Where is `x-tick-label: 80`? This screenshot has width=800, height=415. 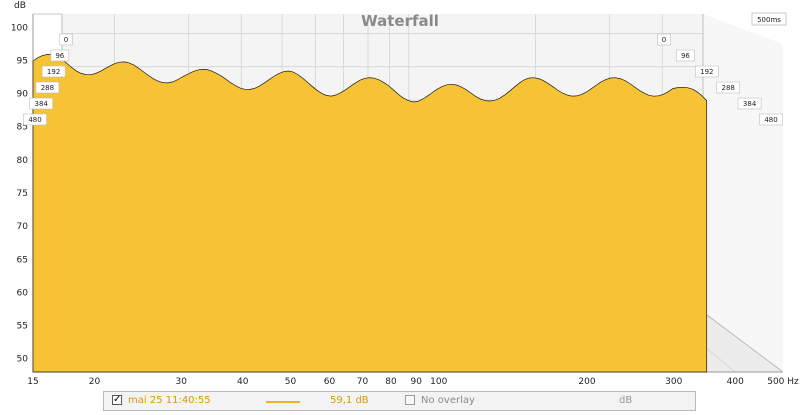
x-tick-label: 80 is located at coordinates (391, 382).